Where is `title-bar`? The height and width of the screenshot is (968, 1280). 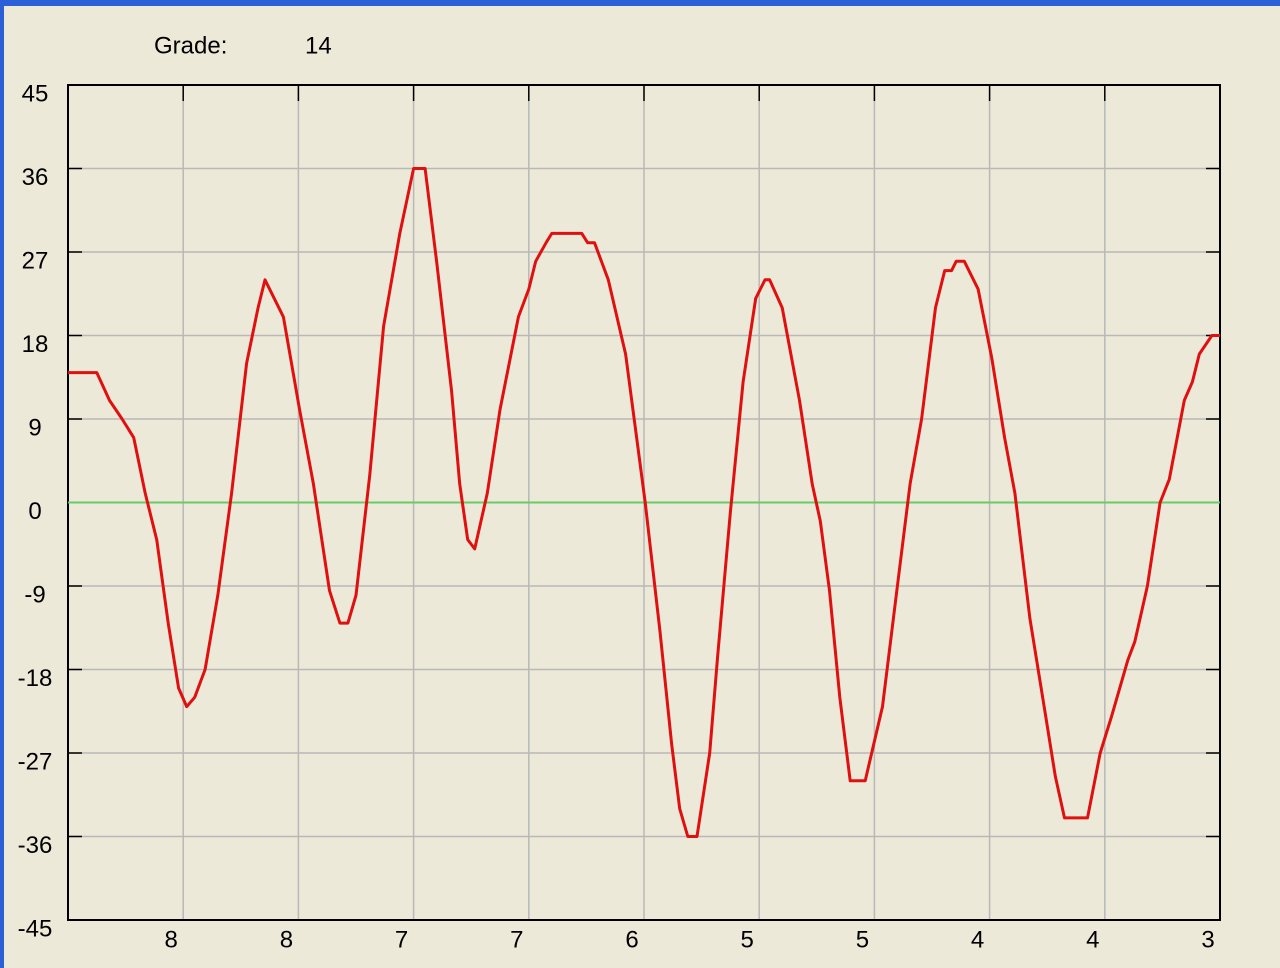
title-bar is located at coordinates (640, 3).